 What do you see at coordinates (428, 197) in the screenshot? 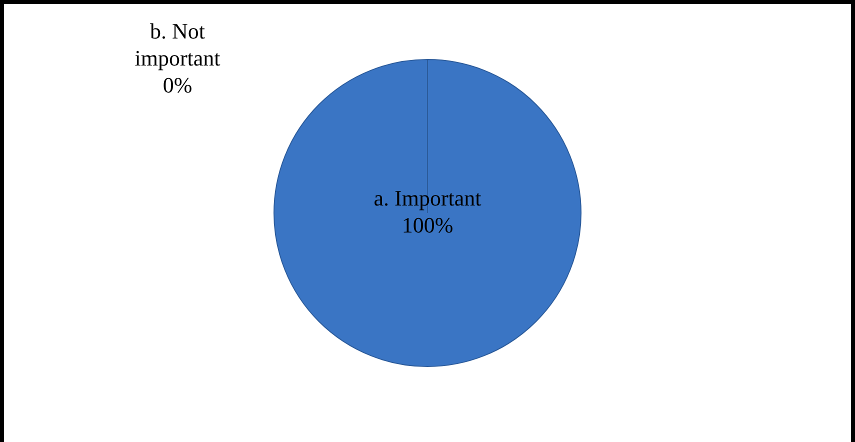
I see `slice-label: a. Important` at bounding box center [428, 197].